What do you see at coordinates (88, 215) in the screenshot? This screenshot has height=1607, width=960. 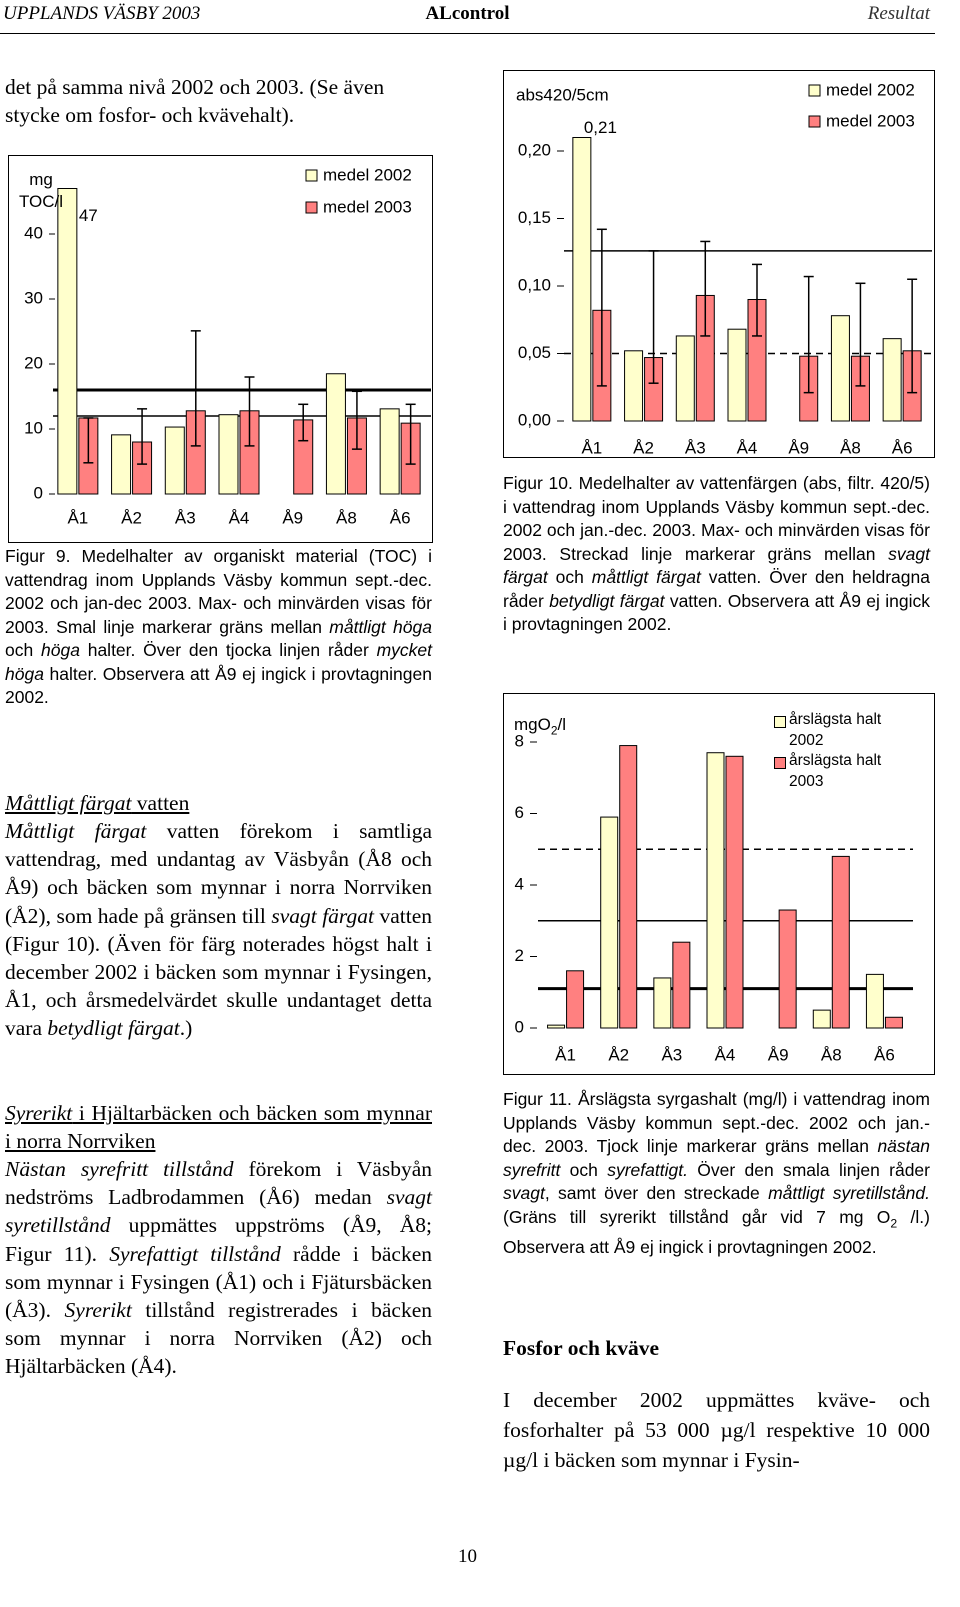 I see `value-label: 47` at bounding box center [88, 215].